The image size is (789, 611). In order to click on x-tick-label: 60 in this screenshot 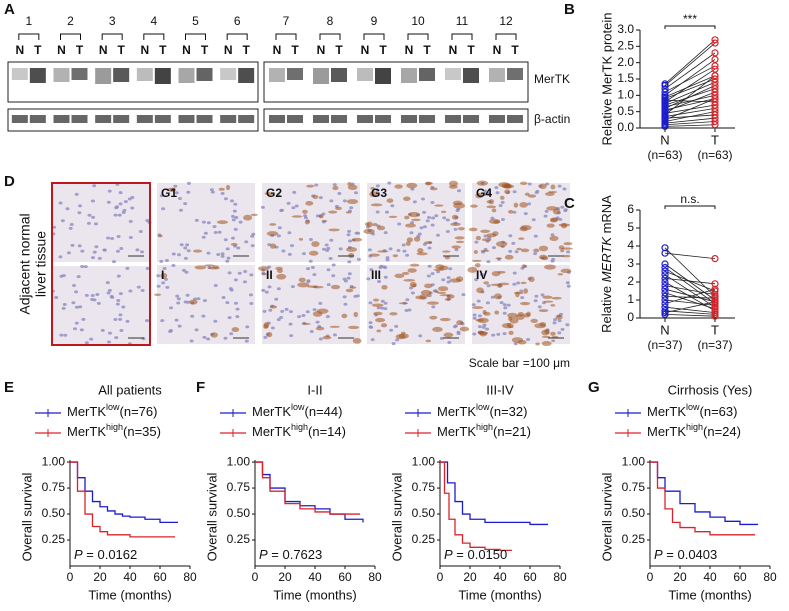, I will do `click(530, 577)`.